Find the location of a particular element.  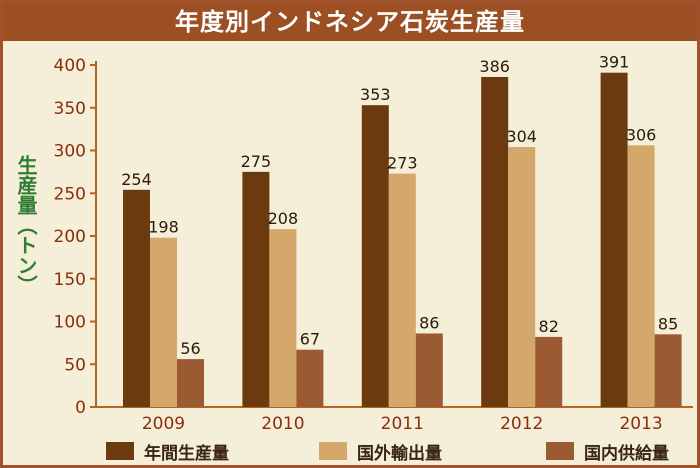

data-label: 254 is located at coordinates (136, 179).